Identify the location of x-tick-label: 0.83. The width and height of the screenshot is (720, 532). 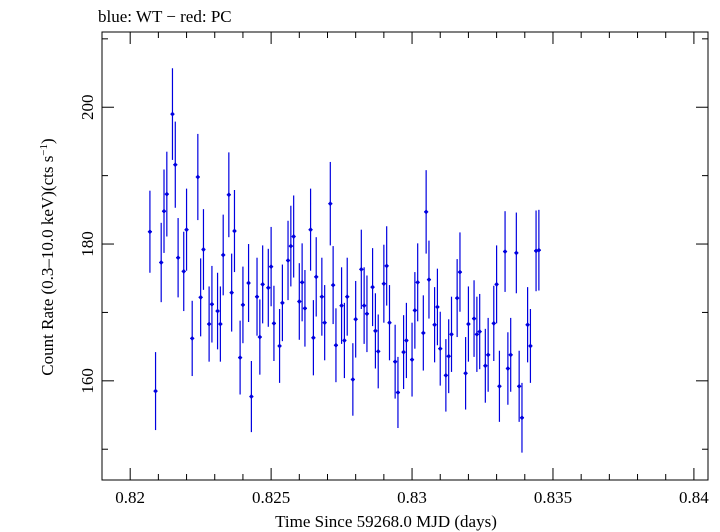
(412, 497).